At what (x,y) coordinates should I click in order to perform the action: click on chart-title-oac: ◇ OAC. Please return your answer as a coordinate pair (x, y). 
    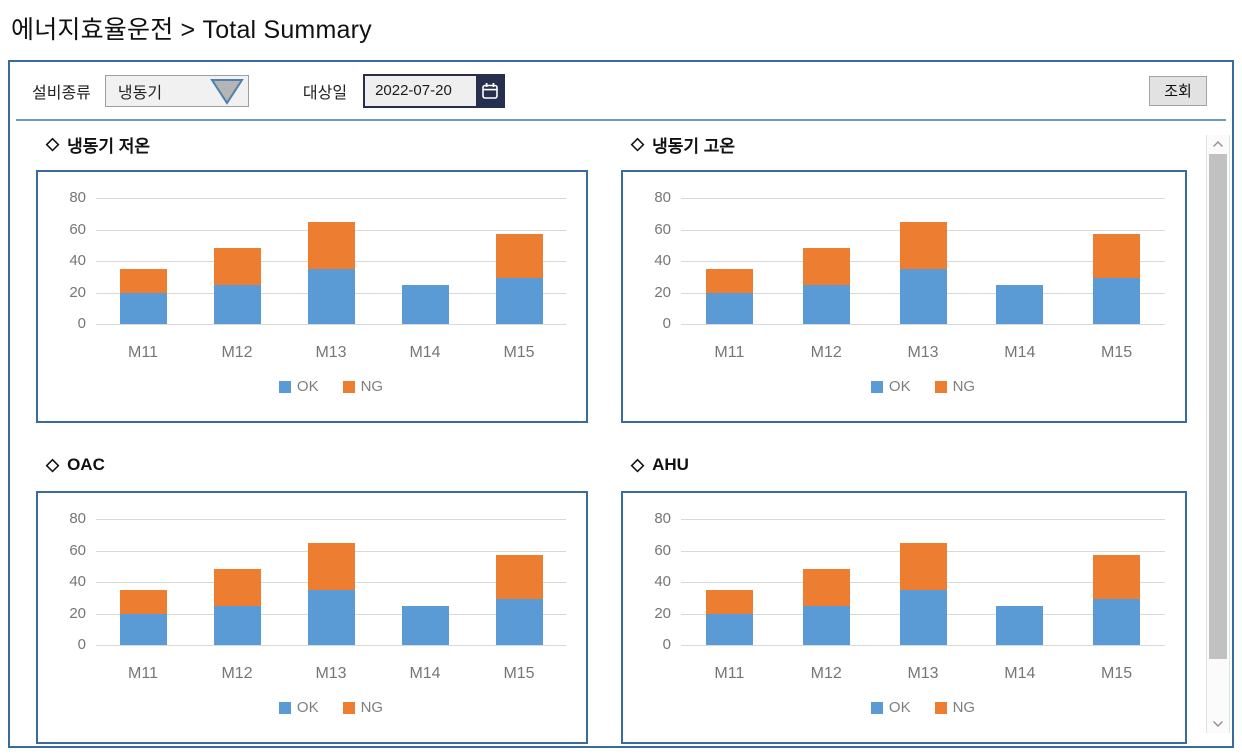
    Looking at the image, I should click on (317, 465).